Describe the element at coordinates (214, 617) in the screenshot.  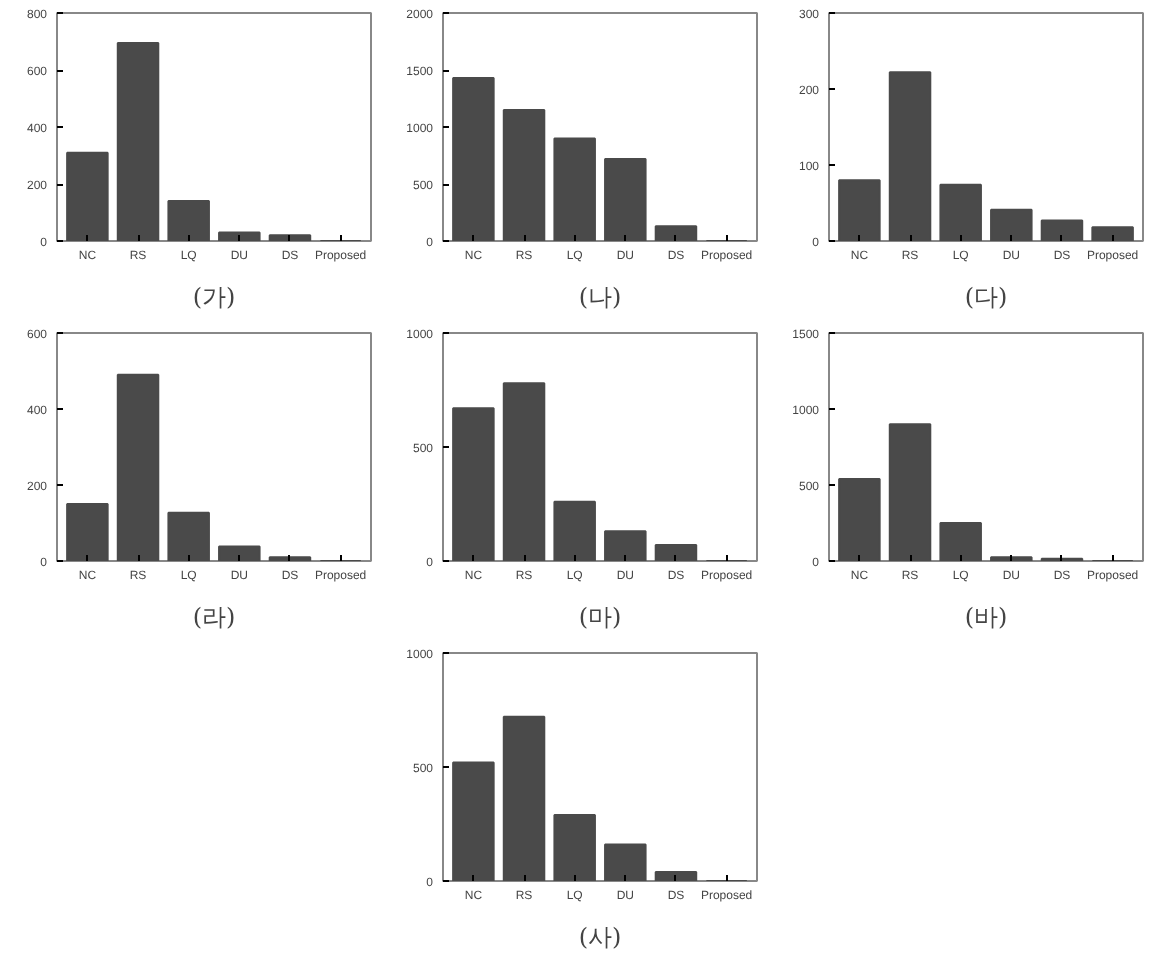
I see `text: (라)` at that location.